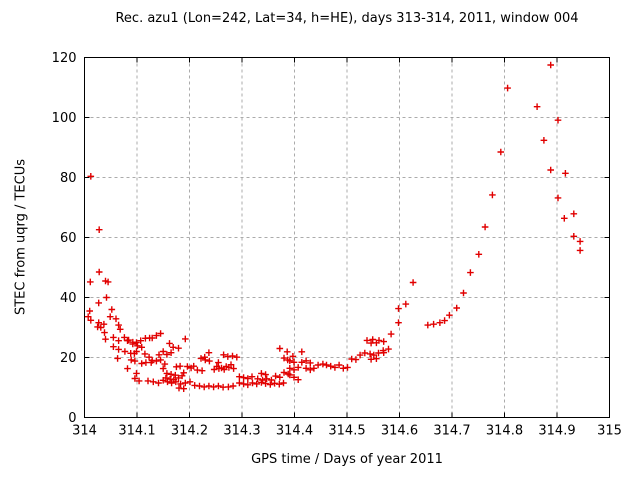 The image size is (640, 480). Describe the element at coordinates (504, 431) in the screenshot. I see `x-tick-label: 314.8` at that location.